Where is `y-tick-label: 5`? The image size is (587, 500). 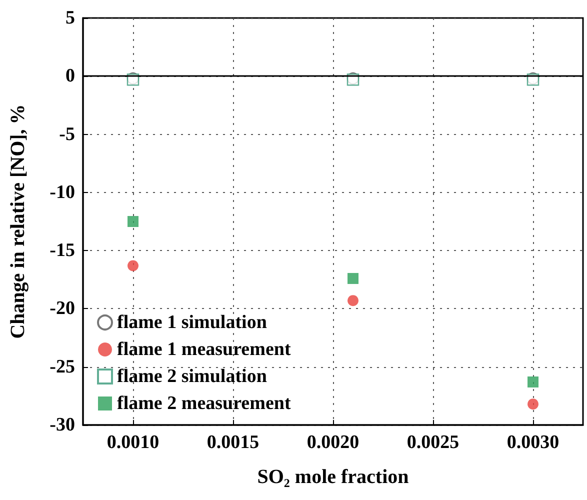
y-tick-label: 5 is located at coordinates (70, 18).